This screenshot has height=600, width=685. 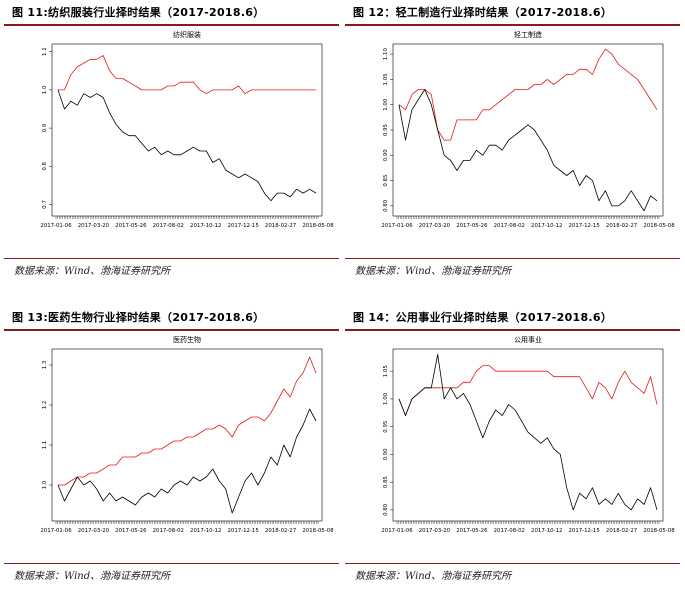 I want to click on y-tick-label: 0.8, so click(x=45, y=165).